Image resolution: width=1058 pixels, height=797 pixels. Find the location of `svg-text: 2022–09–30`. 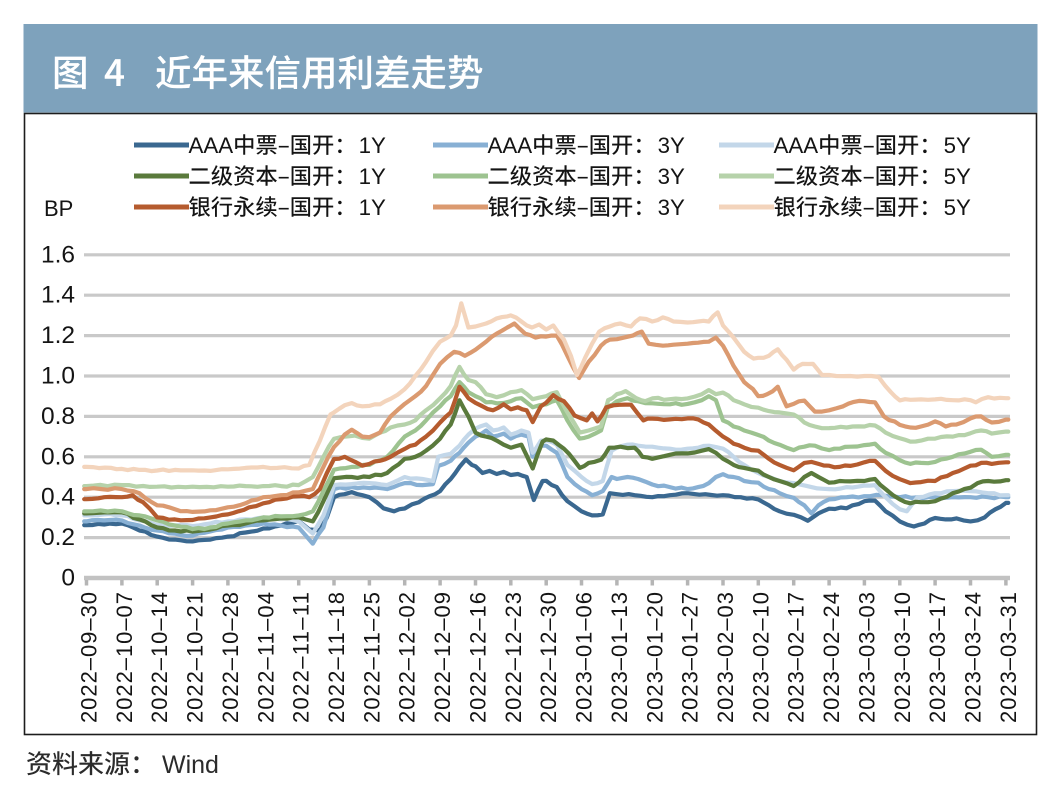

svg-text: 2022–09–30 is located at coordinates (89, 657).